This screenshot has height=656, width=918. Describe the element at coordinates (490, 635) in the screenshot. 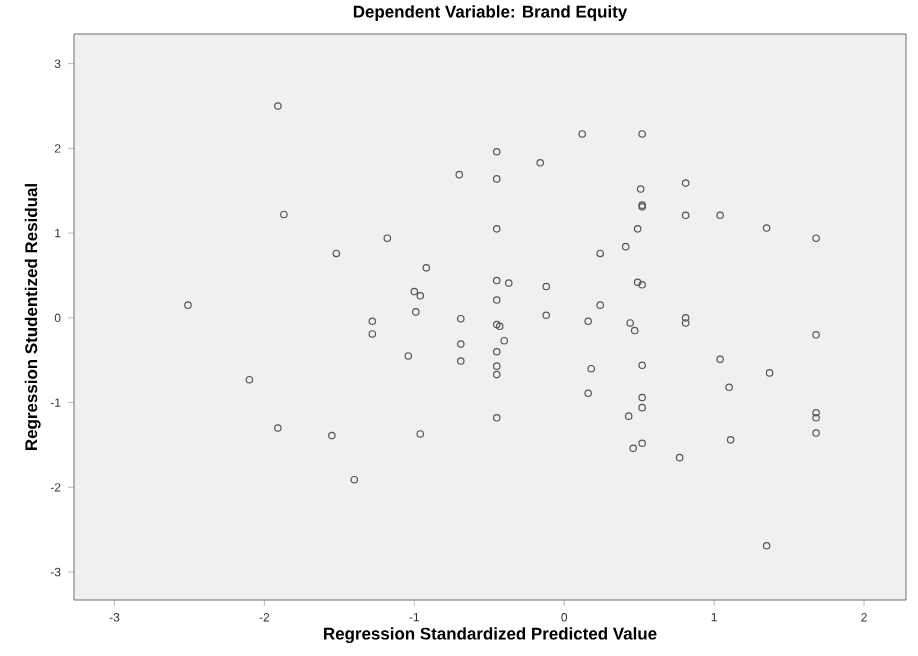

I see `x-axis-title: Regression Standardized Predicted Value` at that location.